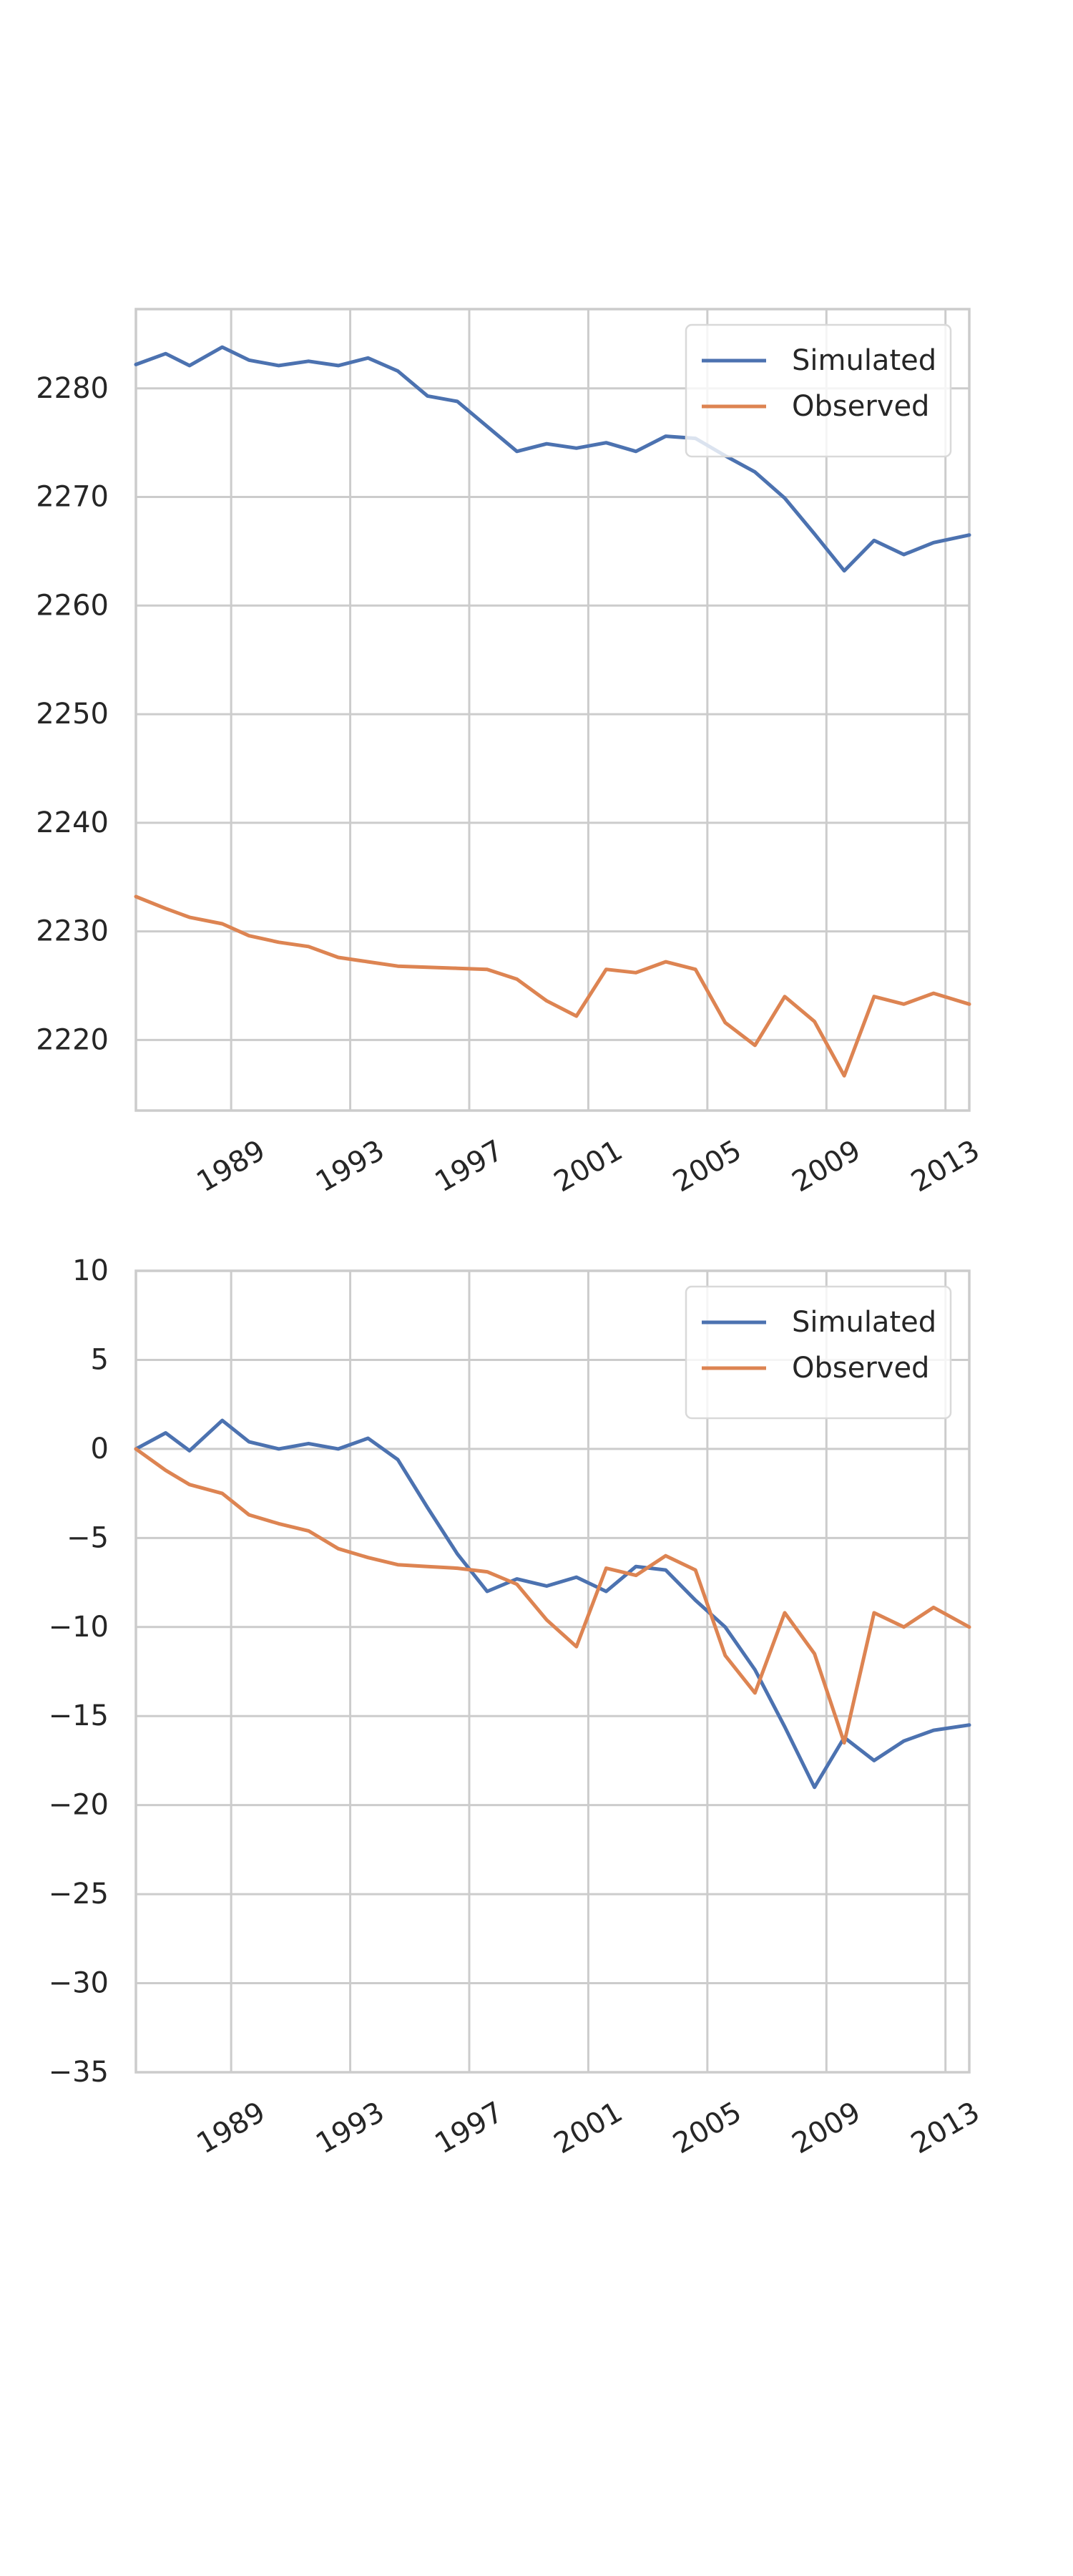 The height and width of the screenshot is (2576, 1073). Describe the element at coordinates (79, 1805) in the screenshot. I see `y-tick-label: −20` at that location.